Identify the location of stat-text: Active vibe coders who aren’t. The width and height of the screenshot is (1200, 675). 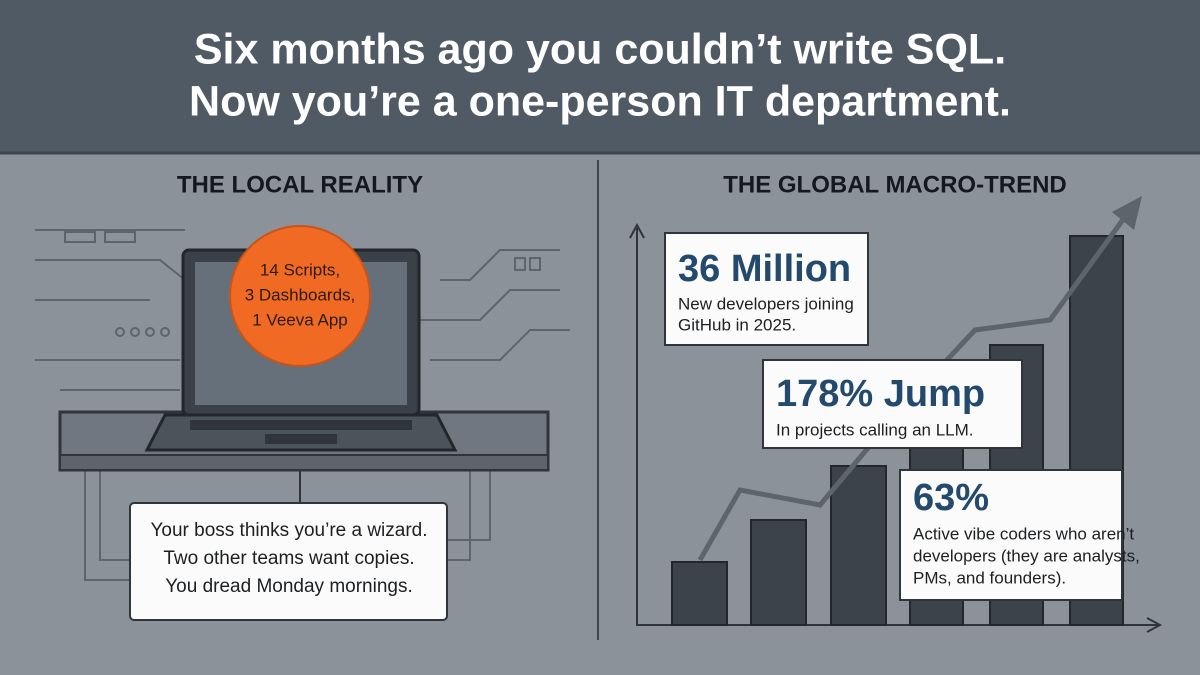
(1023, 533).